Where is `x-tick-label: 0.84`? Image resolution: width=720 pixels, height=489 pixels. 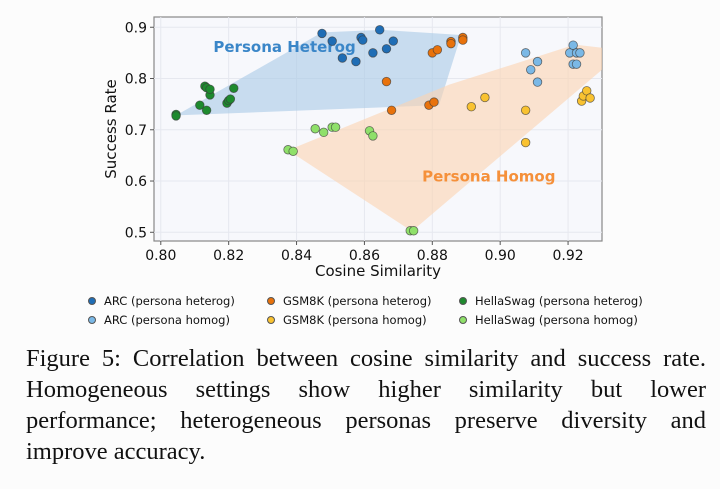 x-tick-label: 0.84 is located at coordinates (296, 256).